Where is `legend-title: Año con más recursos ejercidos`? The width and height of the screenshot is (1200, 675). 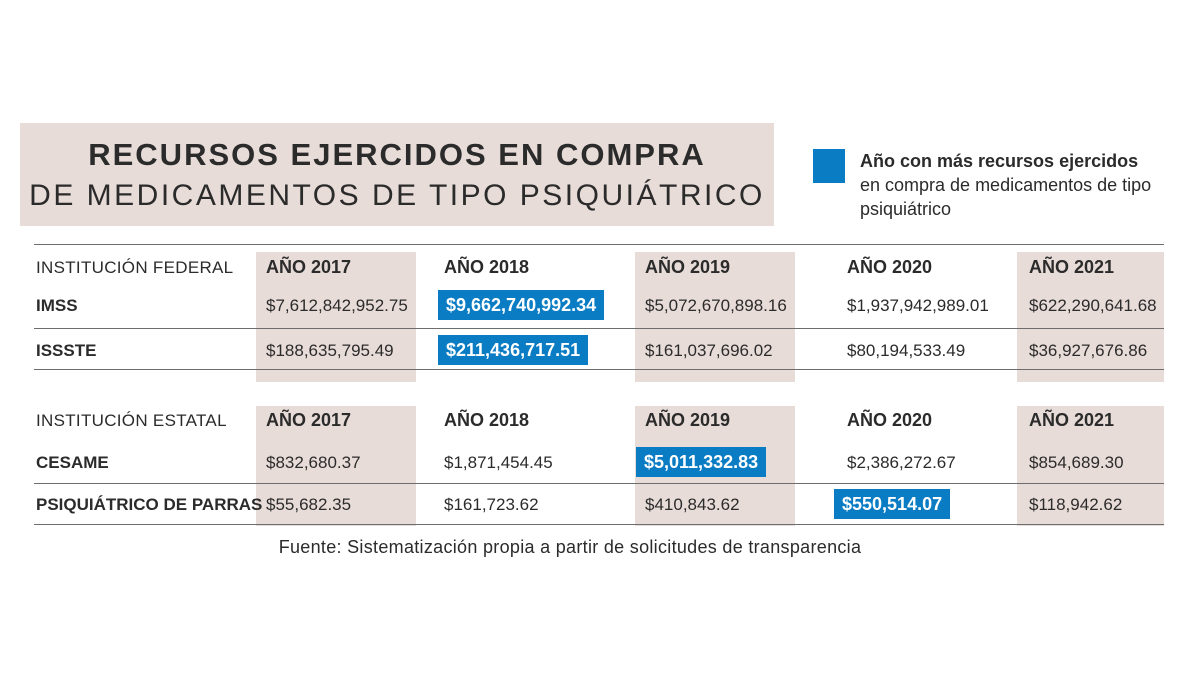
legend-title: Año con más recursos ejercidos is located at coordinates (999, 161).